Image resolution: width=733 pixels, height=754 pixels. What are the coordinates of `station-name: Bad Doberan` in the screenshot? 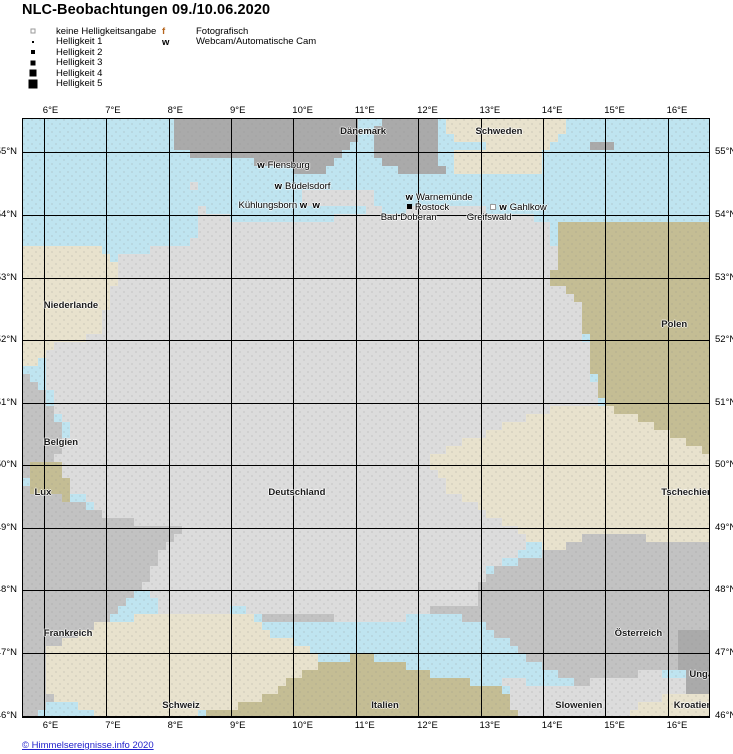 It's located at (408, 217).